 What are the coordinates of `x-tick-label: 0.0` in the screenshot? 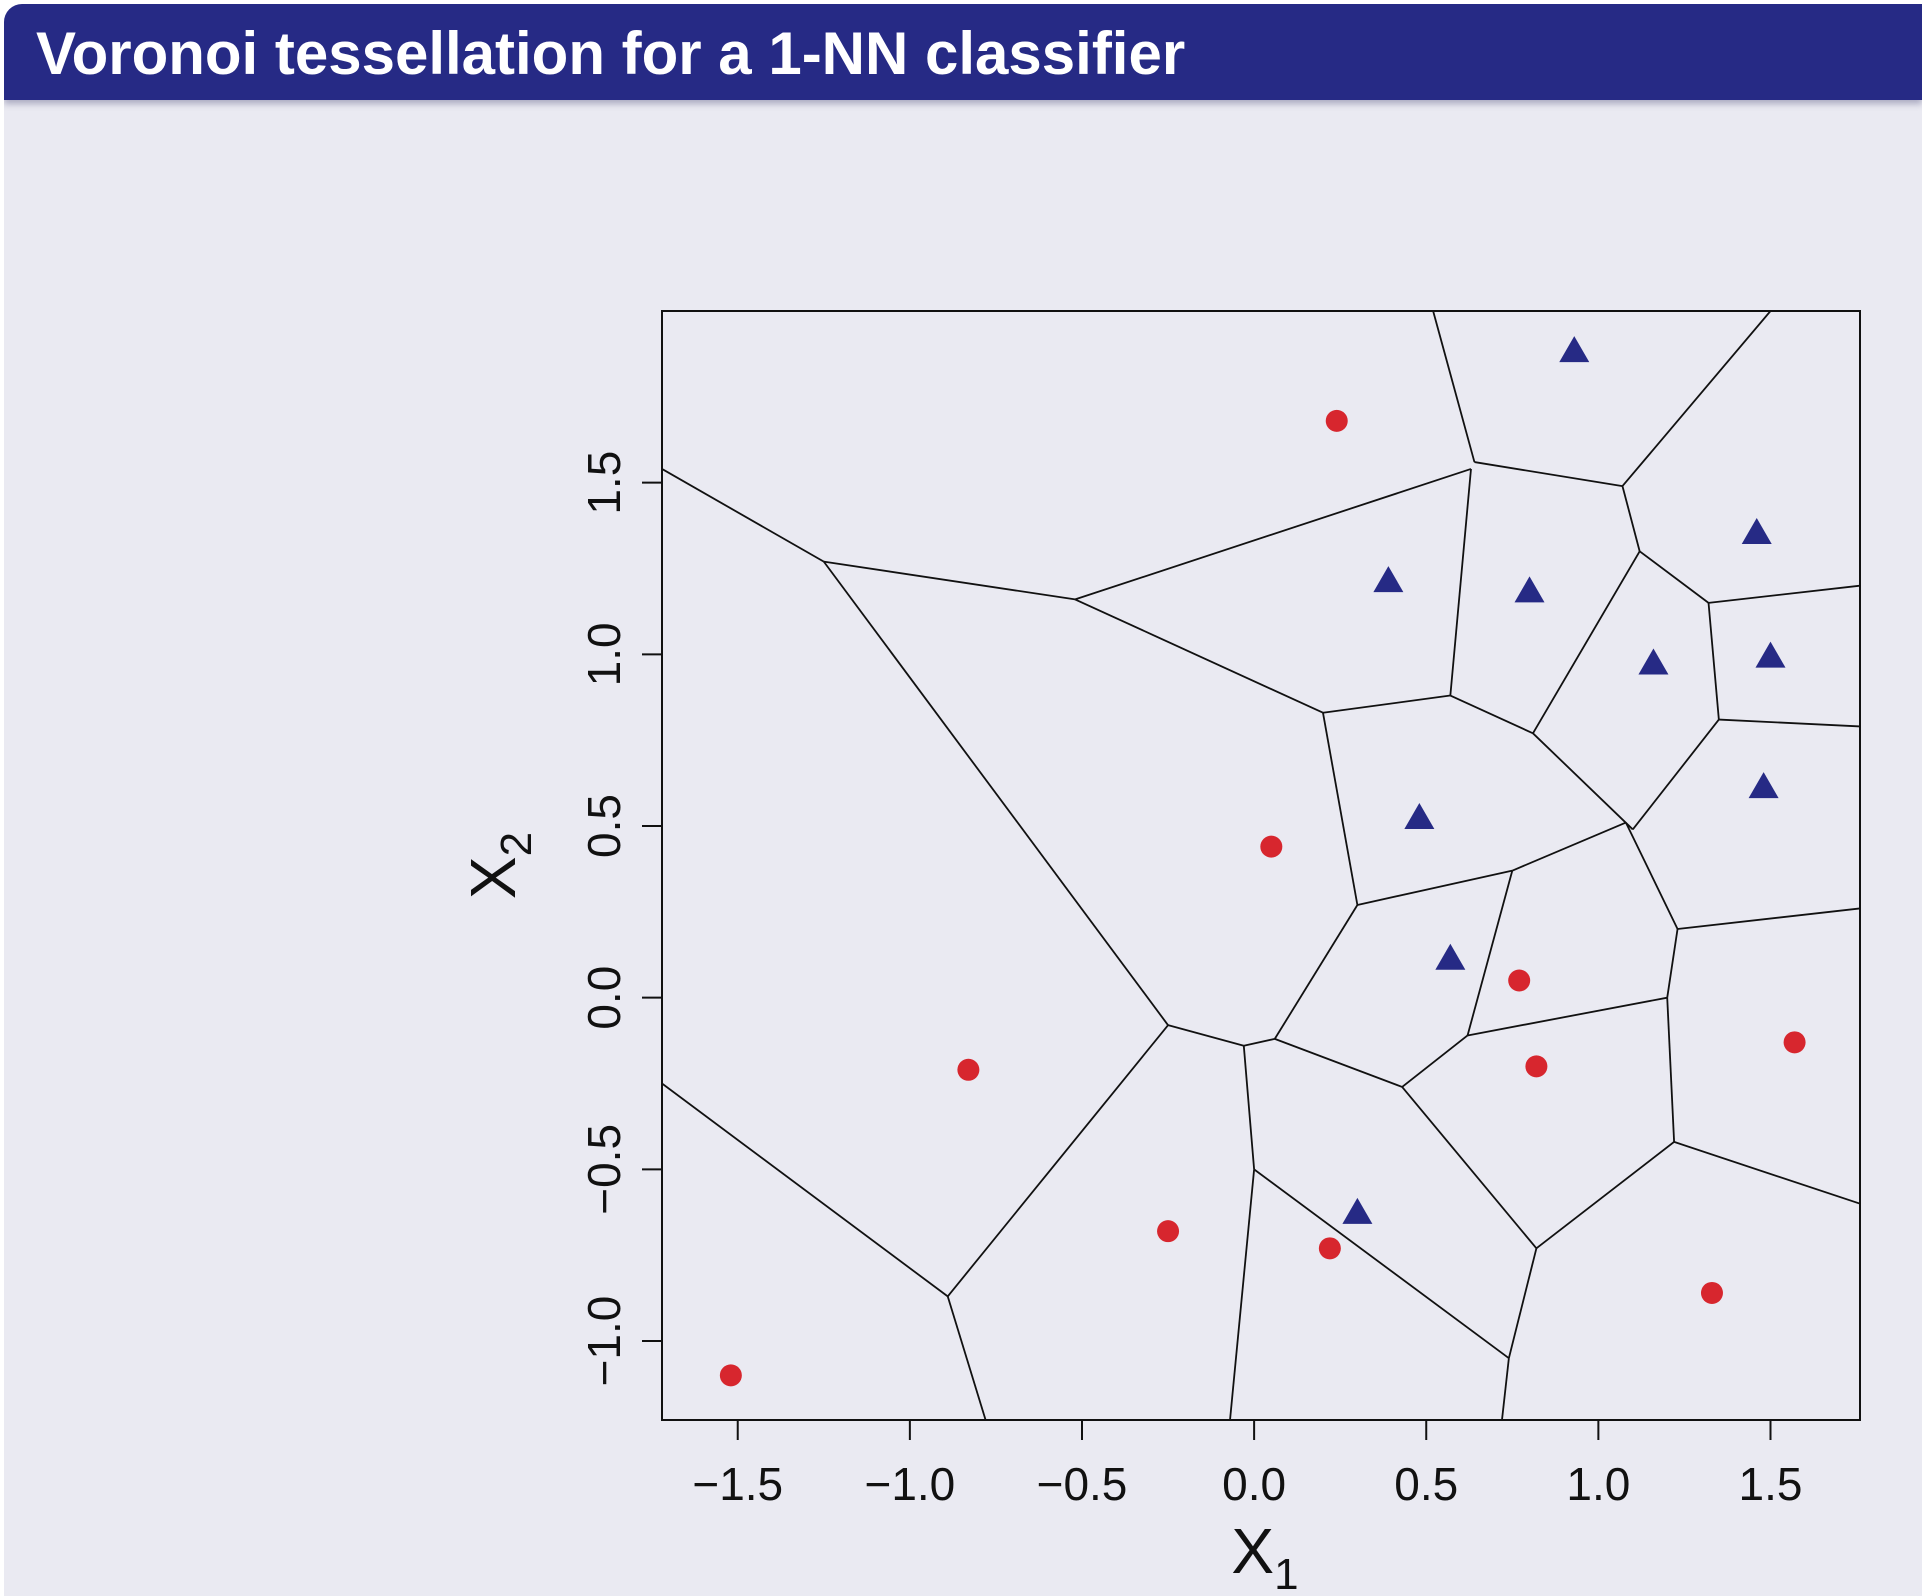 It's located at (1254, 1484).